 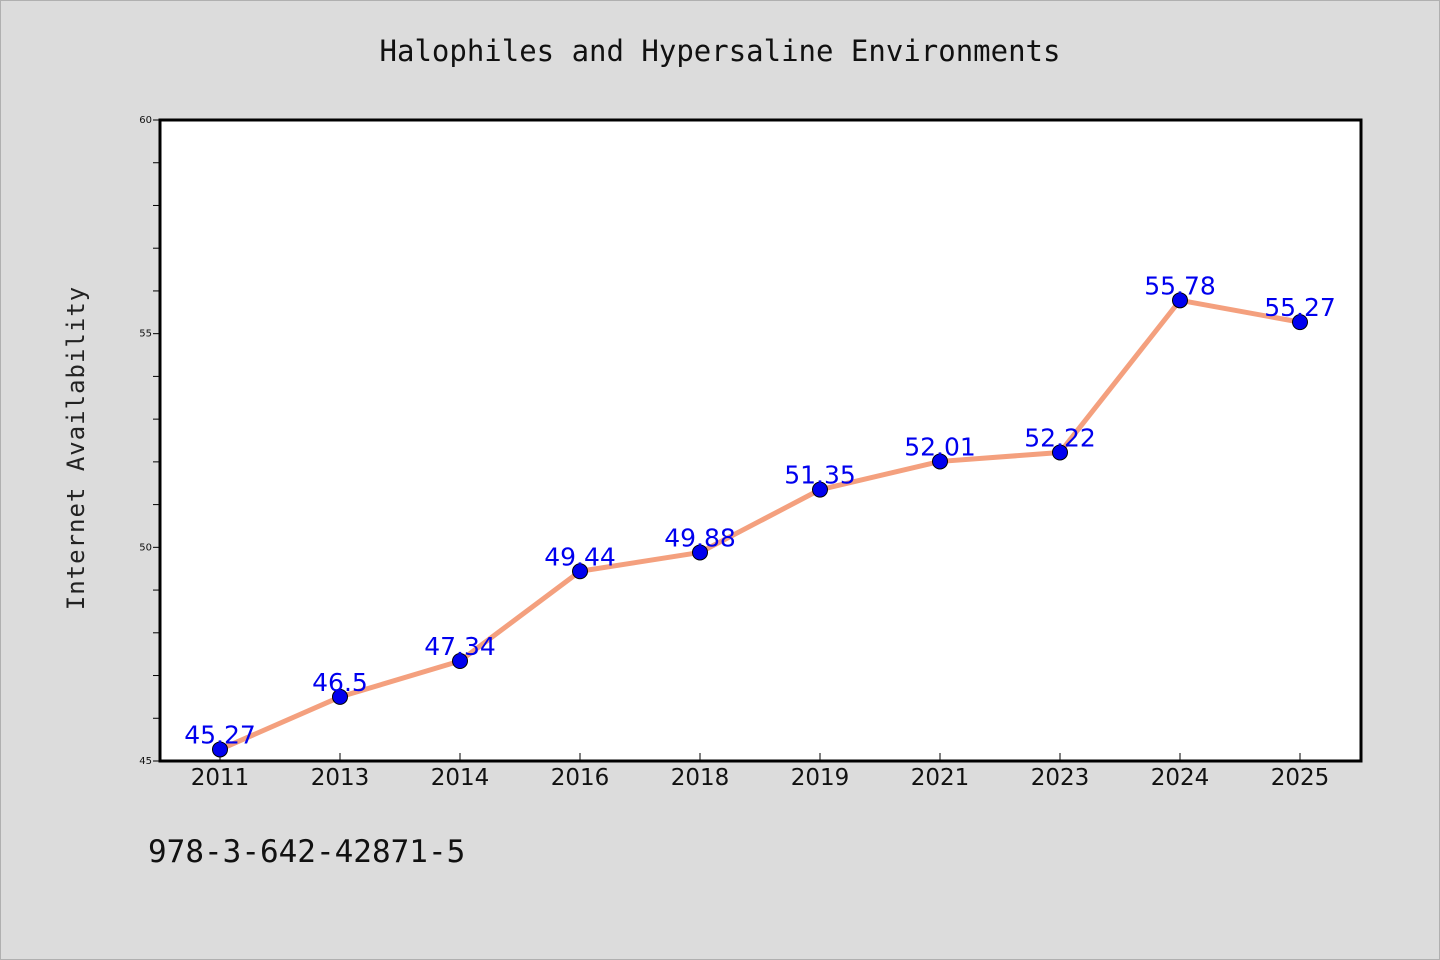 What do you see at coordinates (460, 646) in the screenshot?
I see `data-label: 47.34` at bounding box center [460, 646].